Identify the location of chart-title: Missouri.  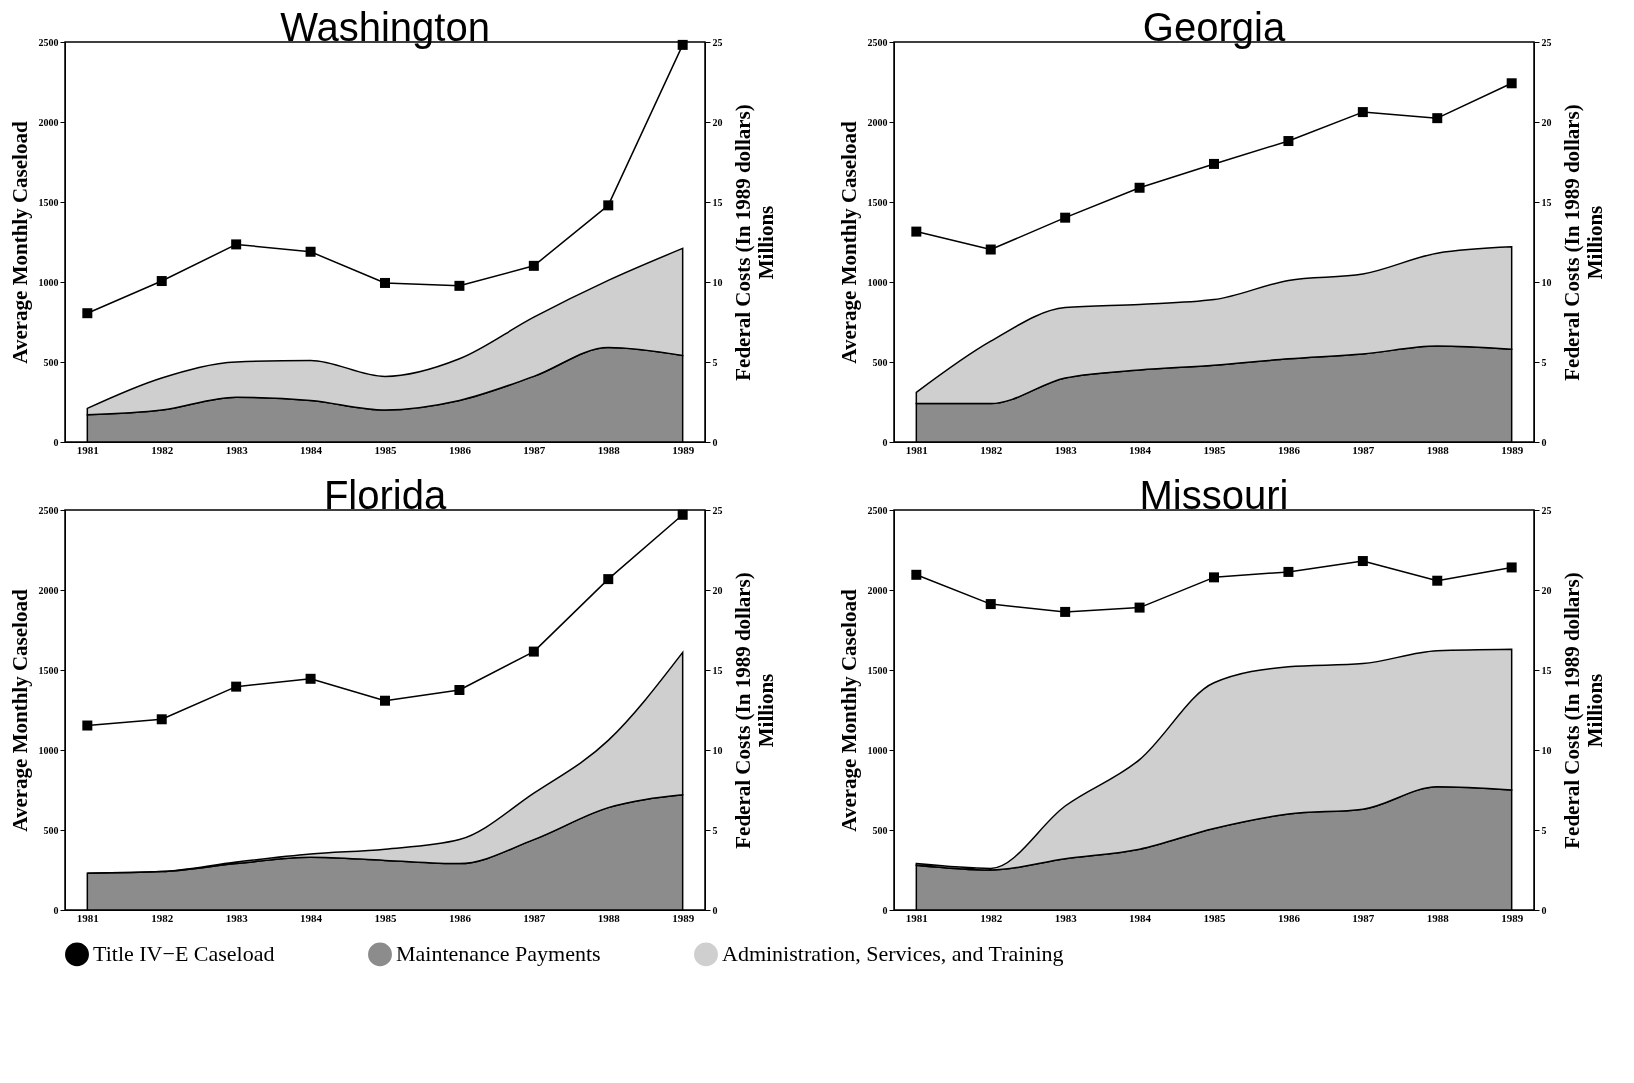
(1214, 495).